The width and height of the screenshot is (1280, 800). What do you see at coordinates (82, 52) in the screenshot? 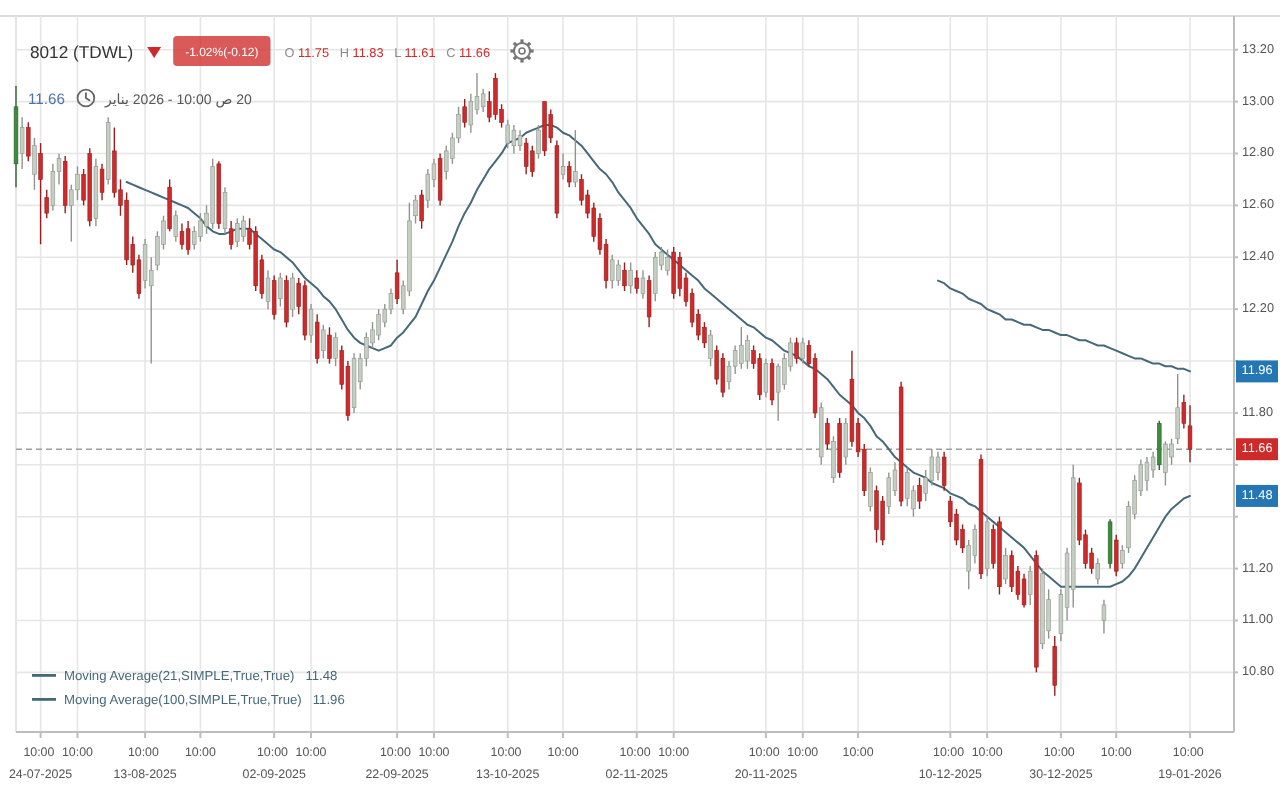
I see `text: 8012 (TDWL)` at bounding box center [82, 52].